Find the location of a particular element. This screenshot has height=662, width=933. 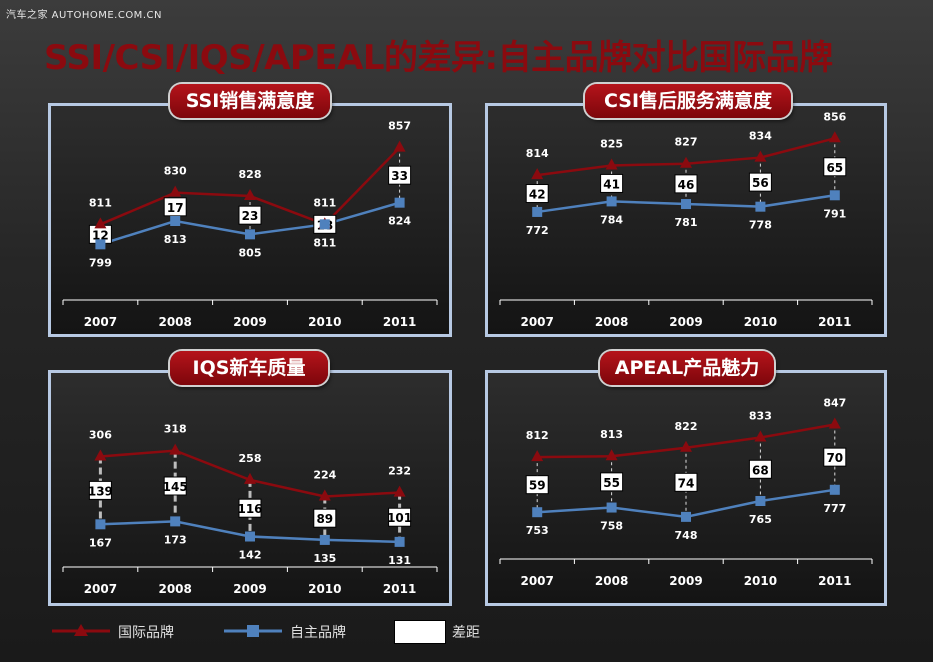

iqs-chart-title: IQS新车质量 is located at coordinates (249, 368).